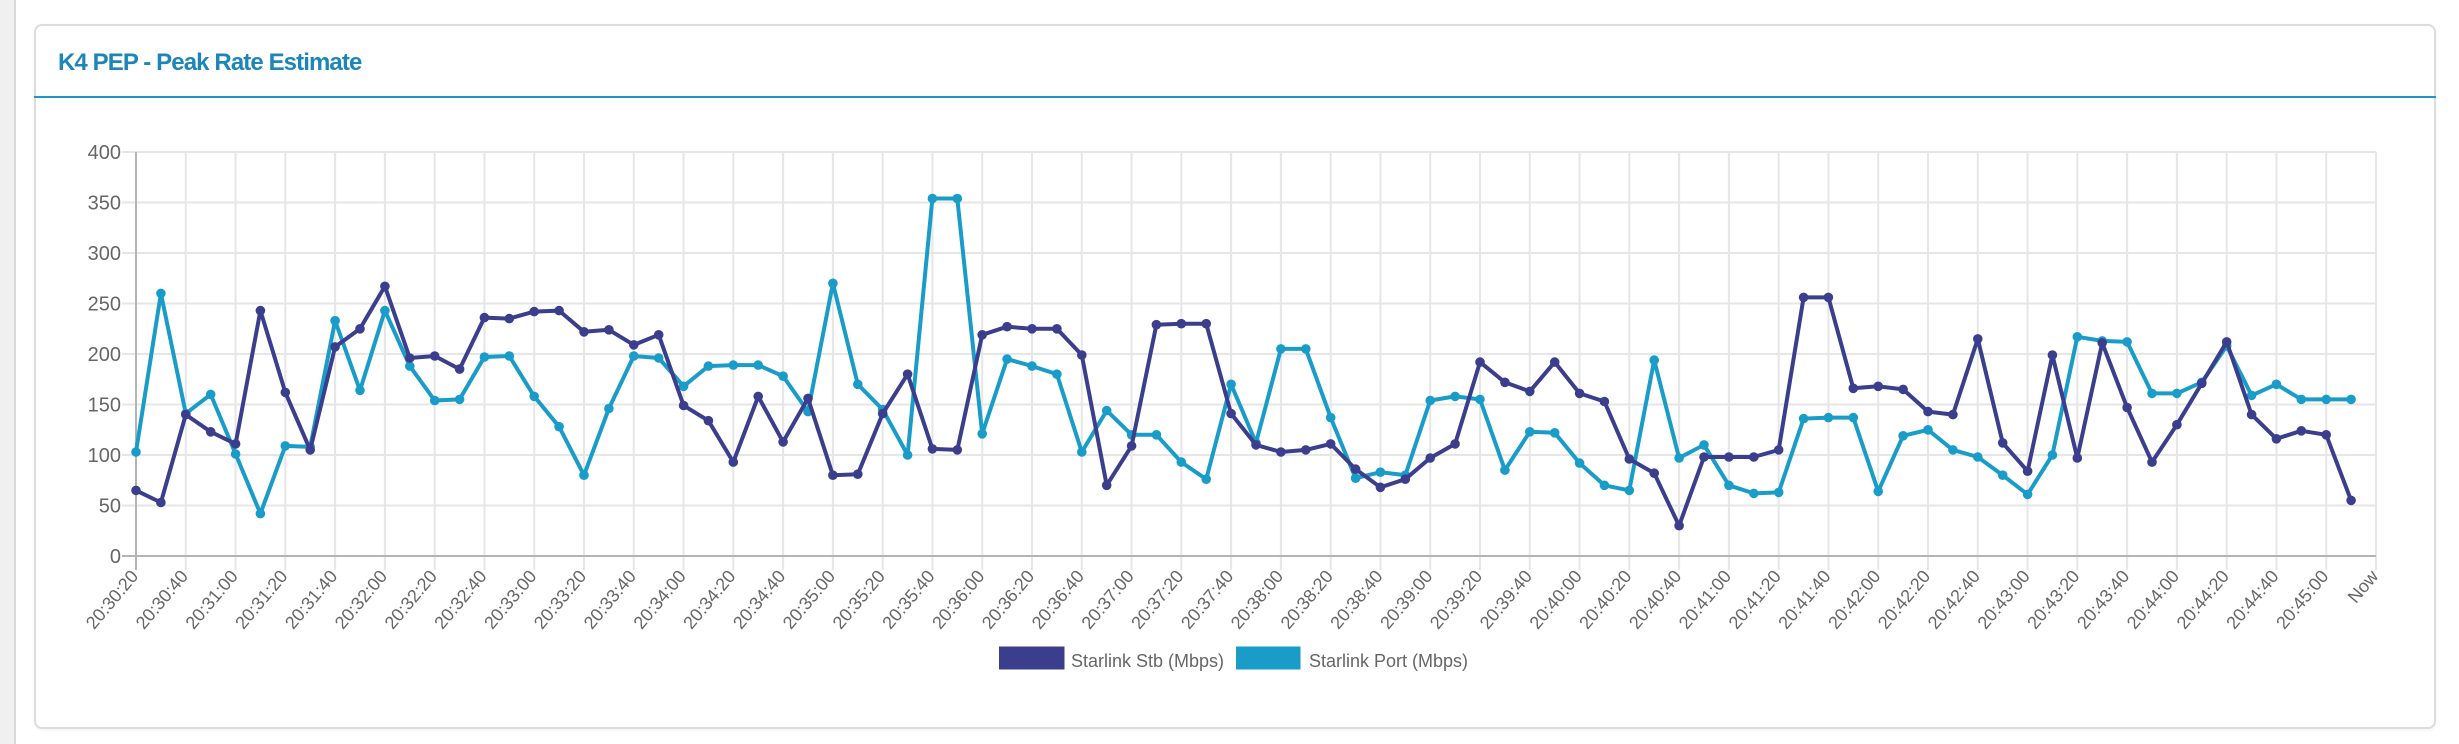 The height and width of the screenshot is (744, 2459). What do you see at coordinates (1356, 599) in the screenshot?
I see `svg-text: 20:38:40` at bounding box center [1356, 599].